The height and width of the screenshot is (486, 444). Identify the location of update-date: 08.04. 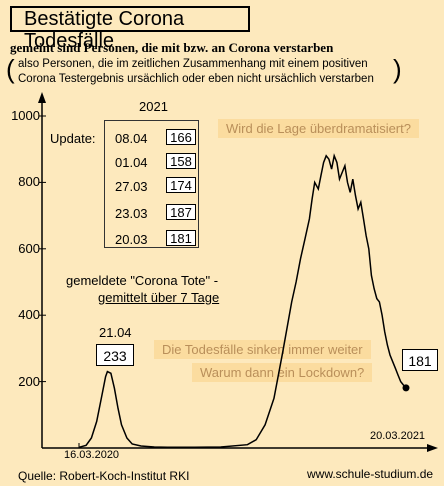
(131, 138).